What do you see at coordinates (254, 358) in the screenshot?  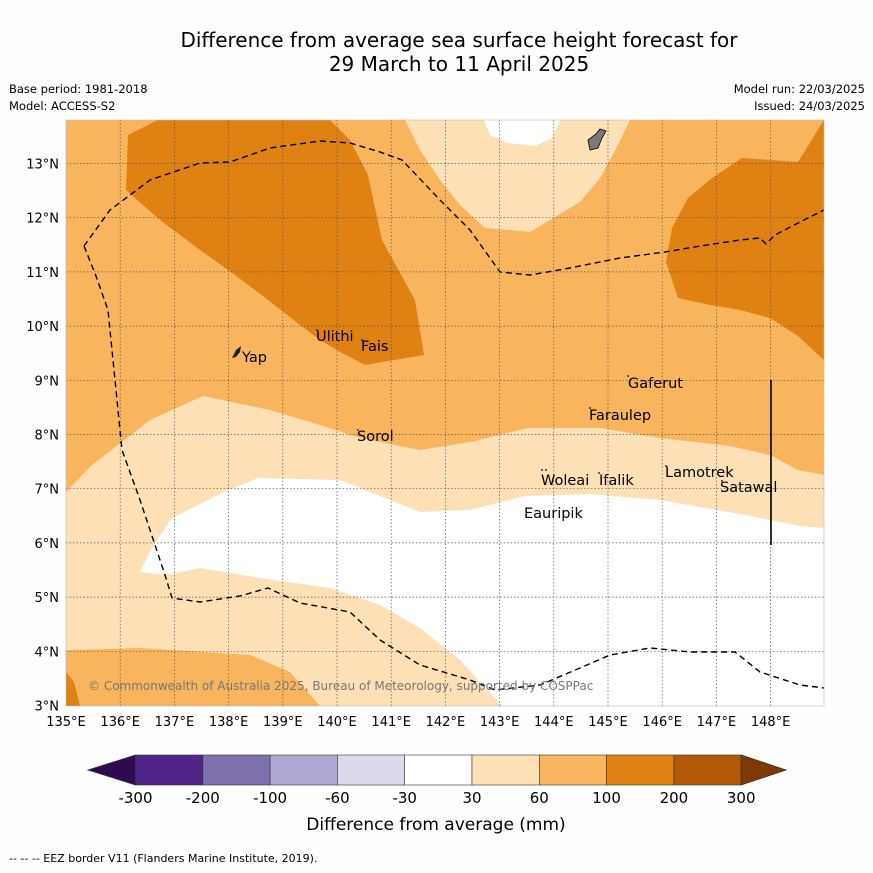 I see `place-label-yap: Yap` at bounding box center [254, 358].